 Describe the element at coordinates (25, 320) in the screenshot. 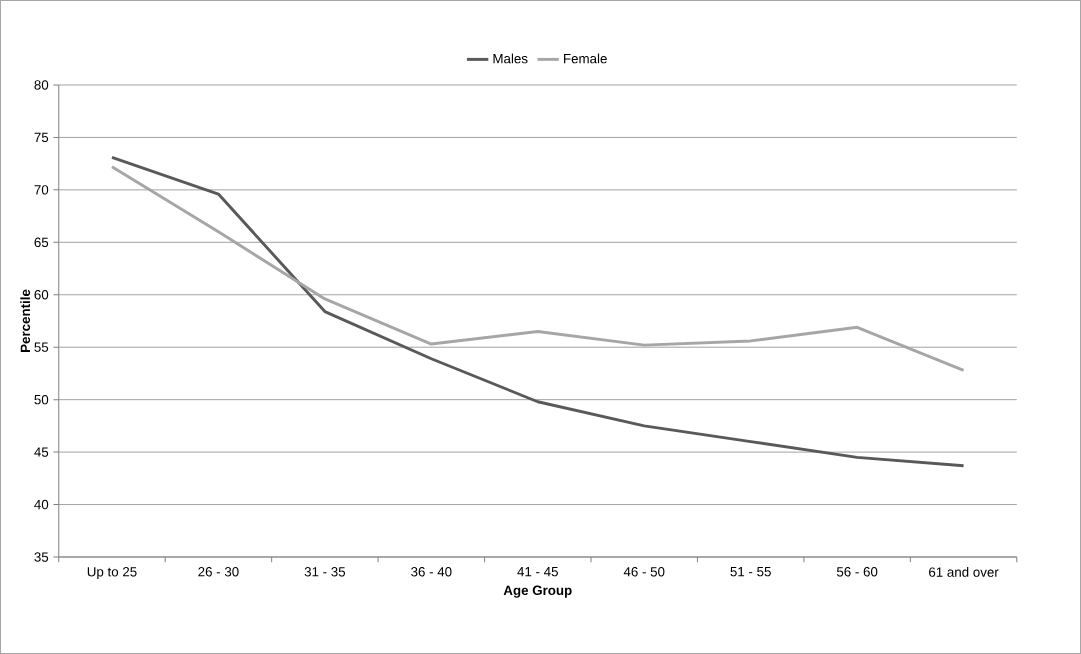

I see `y-axis-title: Percentile` at that location.